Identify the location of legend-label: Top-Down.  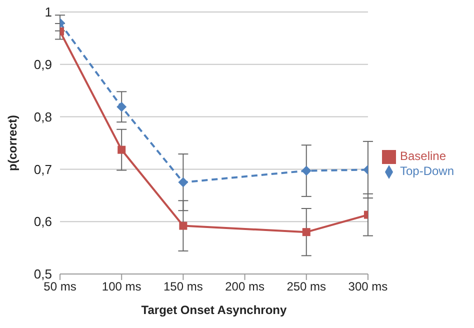
(427, 171).